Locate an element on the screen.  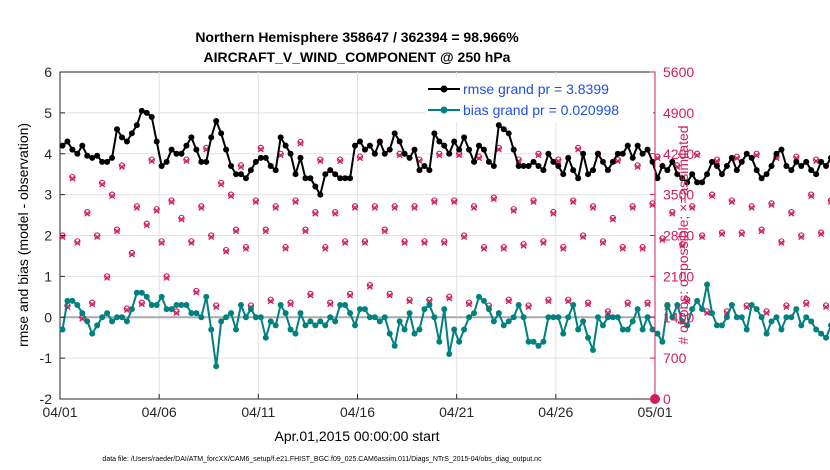
x-tick-label: 05/01 is located at coordinates (654, 412).